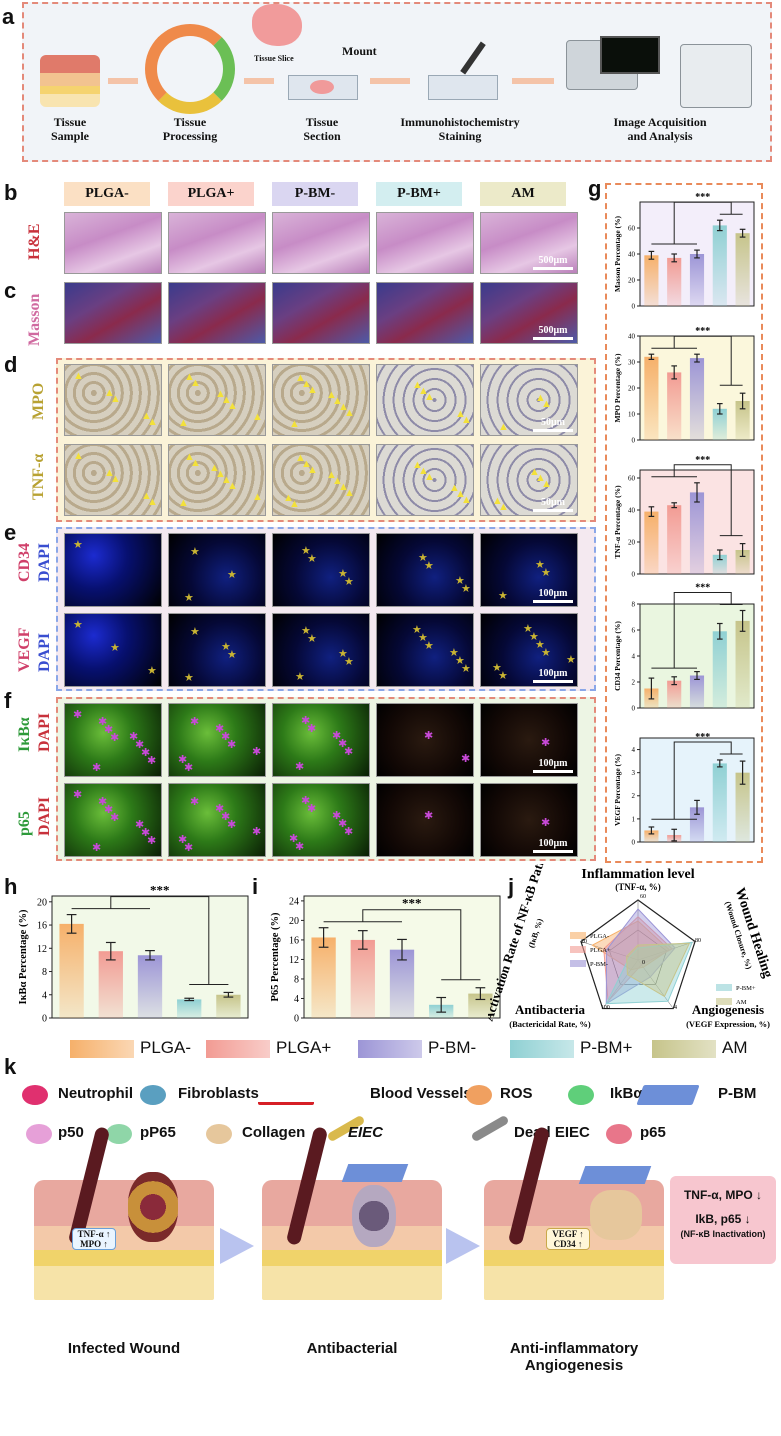  What do you see at coordinates (660, 129) in the screenshot?
I see `step-image-acquisition: Image Acquisition and Analysis` at bounding box center [660, 129].